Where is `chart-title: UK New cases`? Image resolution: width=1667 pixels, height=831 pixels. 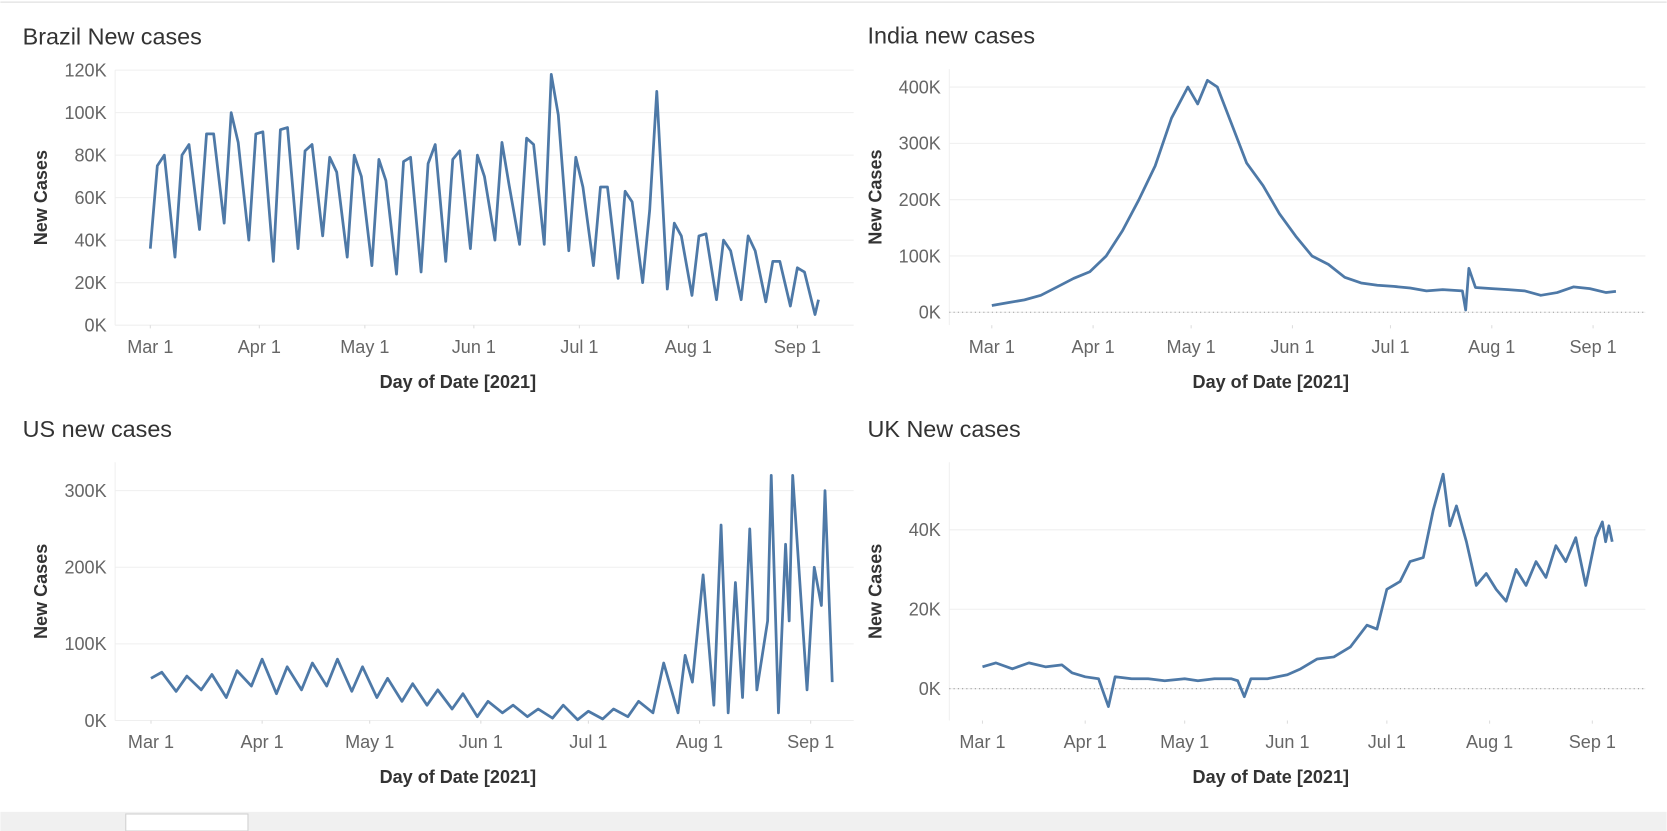
chart-title: UK New cases is located at coordinates (944, 429).